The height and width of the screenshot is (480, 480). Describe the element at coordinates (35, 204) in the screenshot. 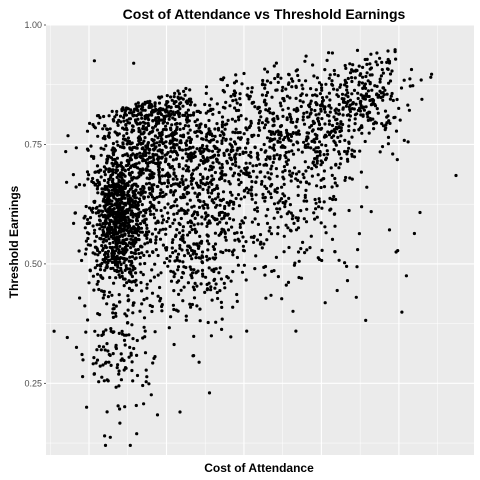

I see `y-axis: 0.250.500.751.00` at that location.